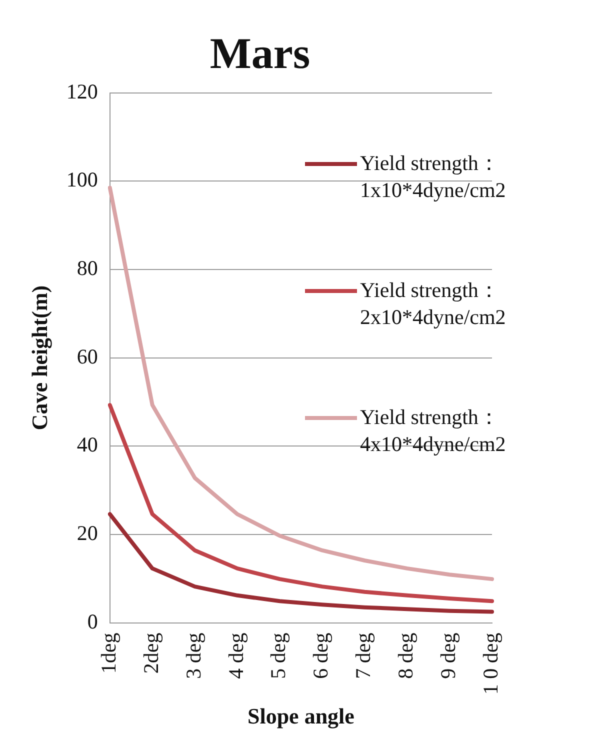  Describe the element at coordinates (87, 532) in the screenshot. I see `y-tick-label: 20` at that location.